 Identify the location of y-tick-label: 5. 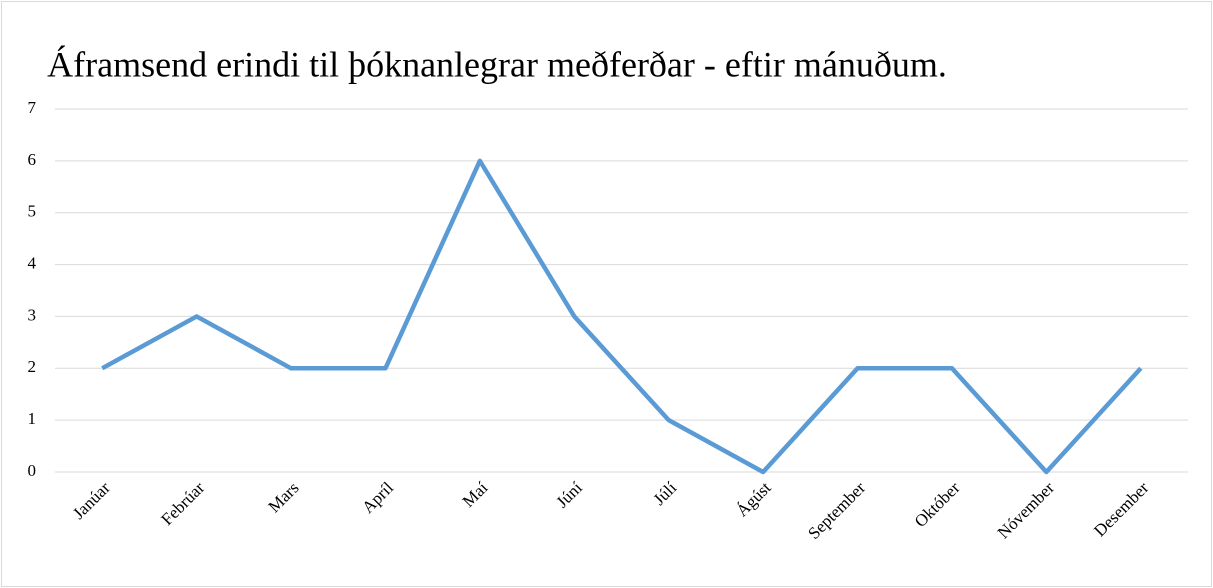
(32, 211).